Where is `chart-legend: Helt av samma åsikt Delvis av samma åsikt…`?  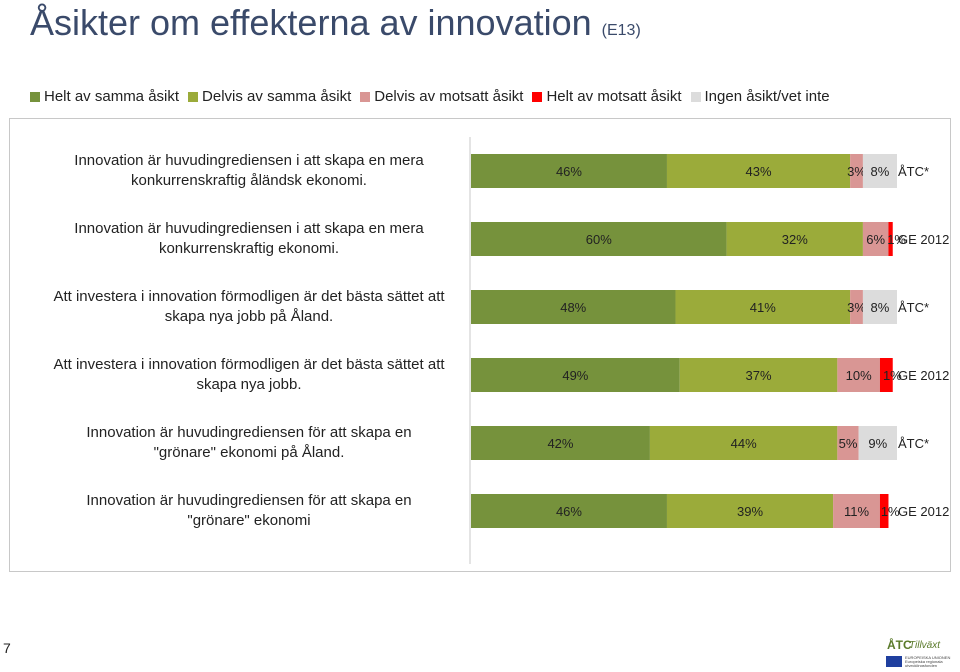
chart-legend: Helt av samma åsikt Delvis av samma åsikt… is located at coordinates (434, 96).